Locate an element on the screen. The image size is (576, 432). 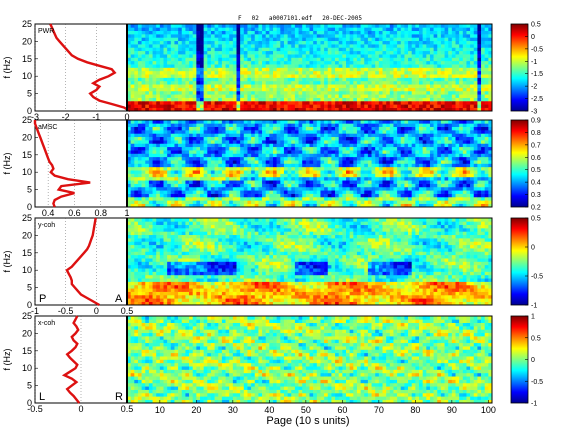
profile-x-tick-label: 1 is located at coordinates (126, 213).